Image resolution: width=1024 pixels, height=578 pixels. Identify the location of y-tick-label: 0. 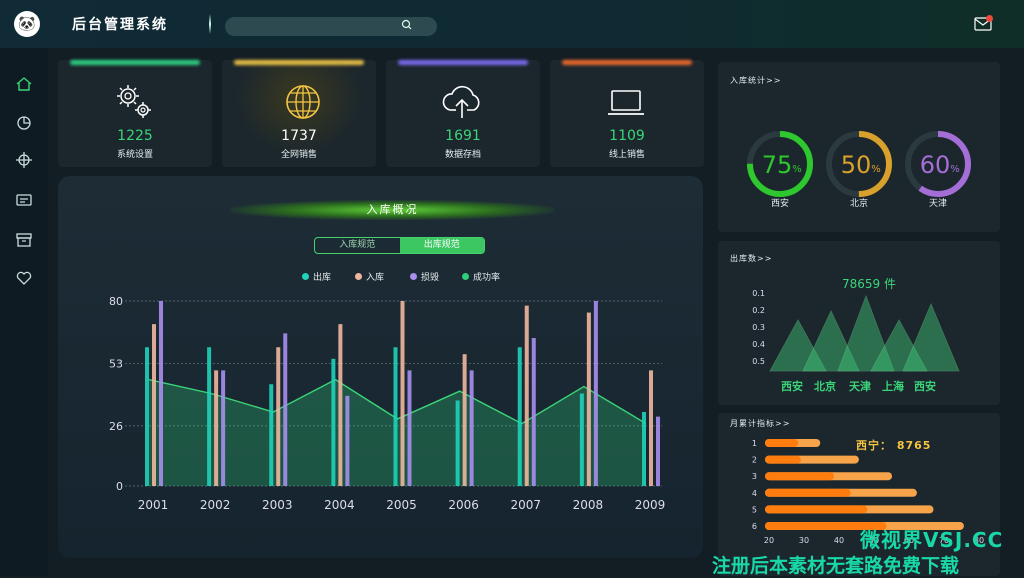
(119, 486).